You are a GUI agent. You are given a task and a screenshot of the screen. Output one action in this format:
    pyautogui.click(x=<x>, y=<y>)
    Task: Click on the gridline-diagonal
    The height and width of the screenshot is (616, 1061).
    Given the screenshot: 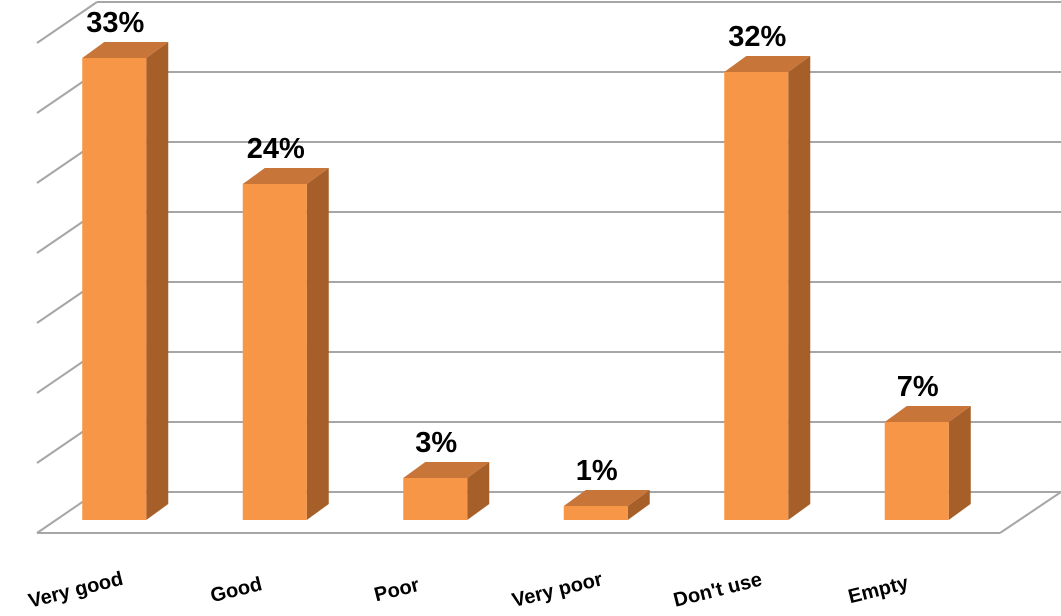 What is the action you would take?
    pyautogui.click(x=67, y=22)
    